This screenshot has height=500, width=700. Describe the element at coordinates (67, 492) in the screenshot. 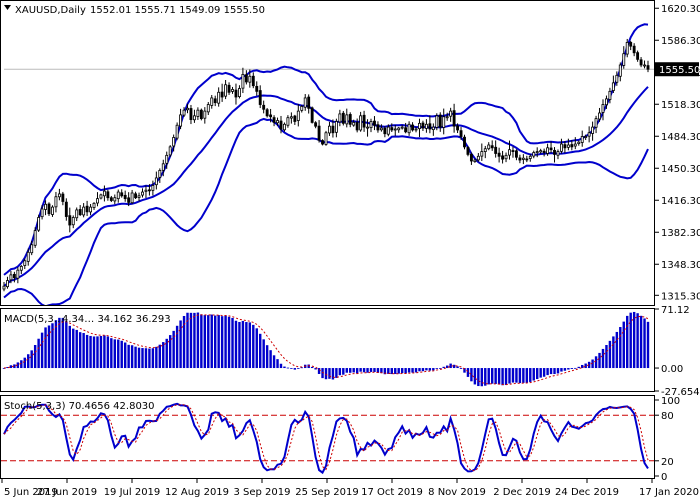

I see `time-tick-label: 27 Jun 2019` at that location.